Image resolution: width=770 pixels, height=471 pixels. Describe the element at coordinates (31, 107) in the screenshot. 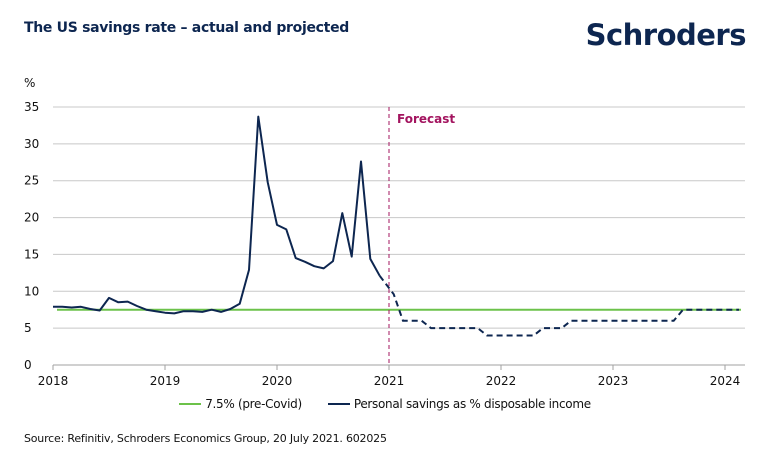

I see `y-tick-label: 35` at that location.